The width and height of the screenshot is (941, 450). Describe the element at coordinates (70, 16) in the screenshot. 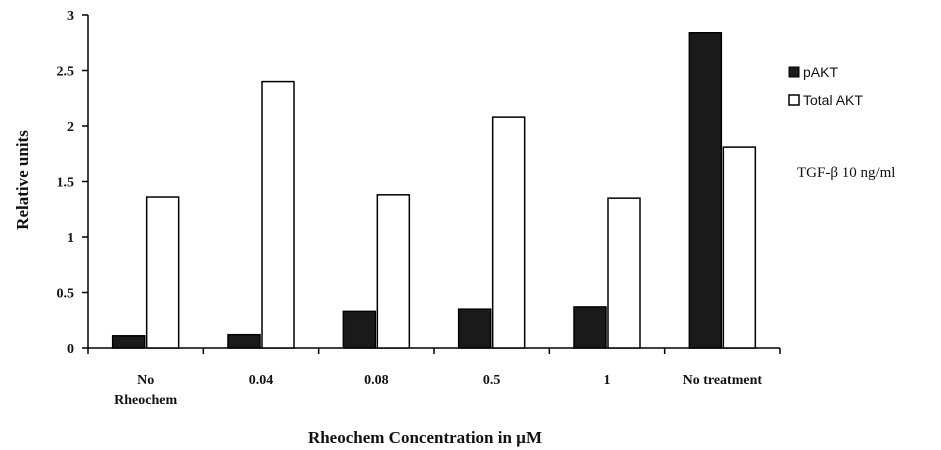

I see `y-tick-label: 3` at that location.